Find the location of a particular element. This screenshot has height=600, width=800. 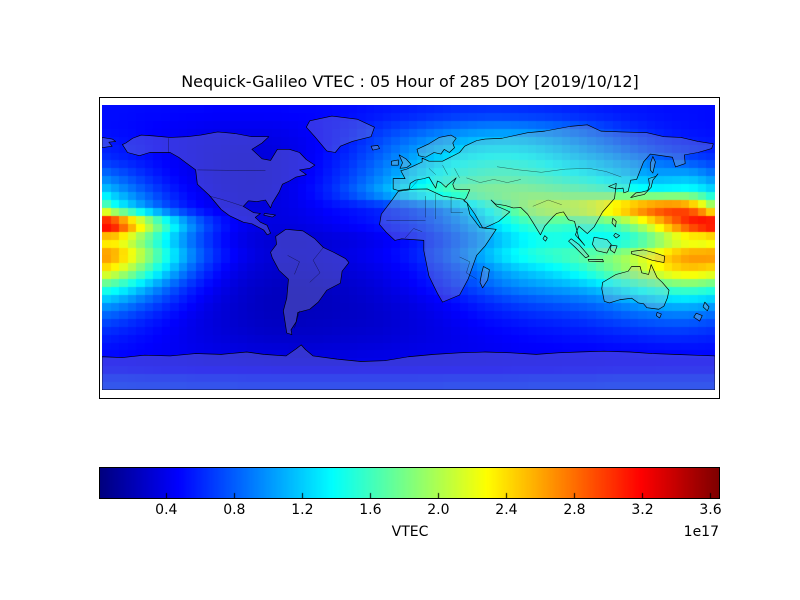

landmass-antarctica is located at coordinates (408, 367).